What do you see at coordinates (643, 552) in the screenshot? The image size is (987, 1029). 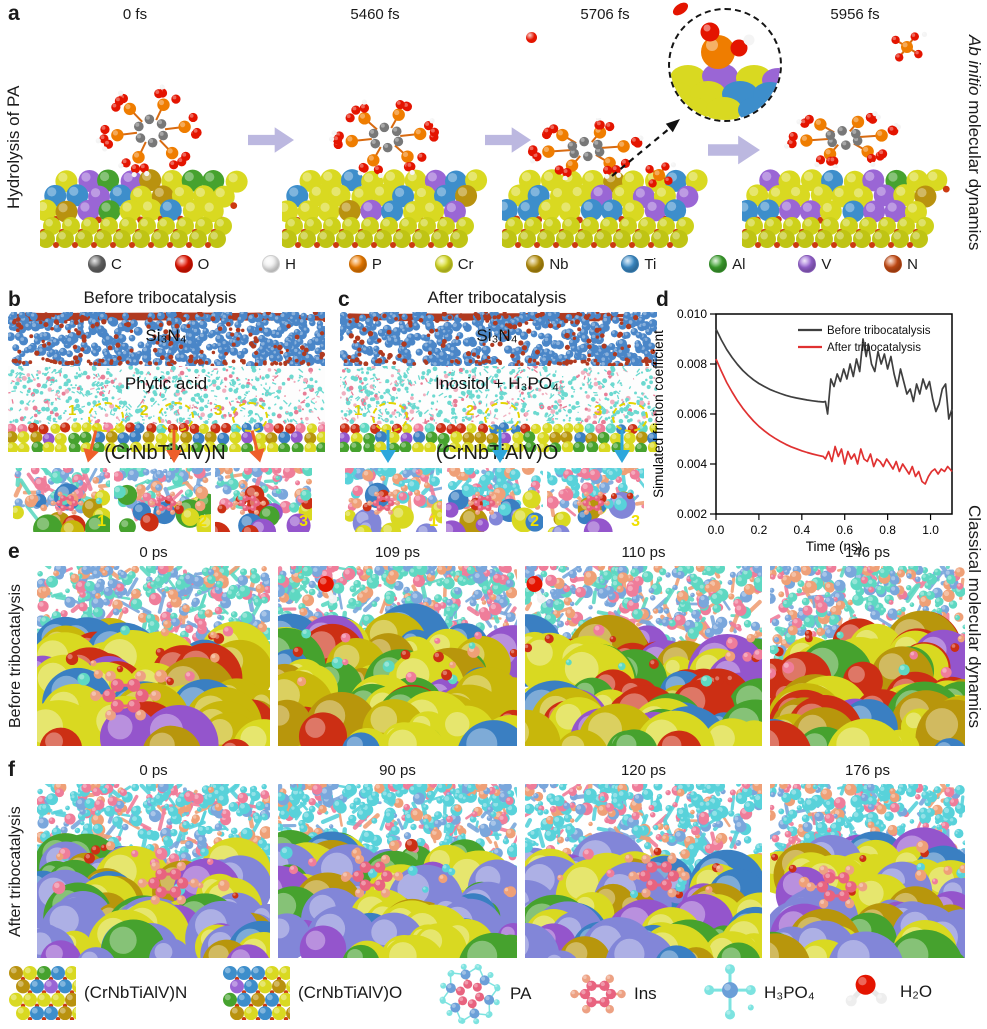 I see `frame-e3-time: 110 ps` at bounding box center [643, 552].